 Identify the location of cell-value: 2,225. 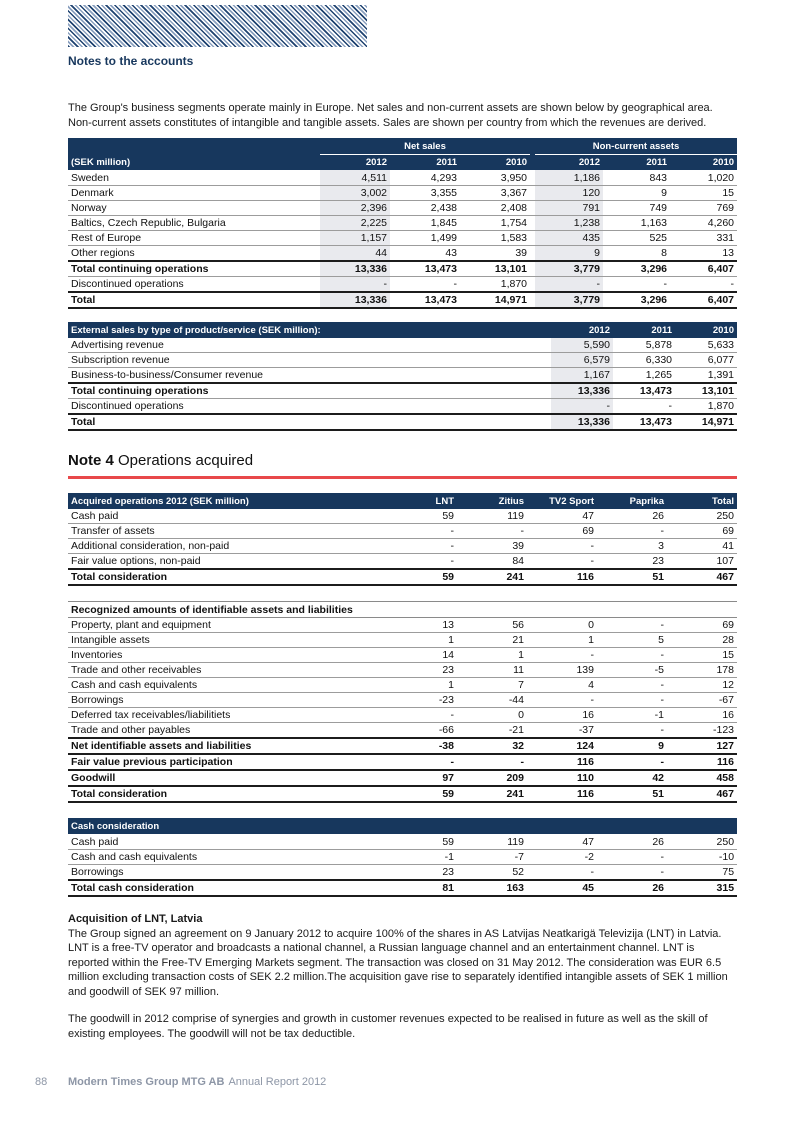
(355, 223).